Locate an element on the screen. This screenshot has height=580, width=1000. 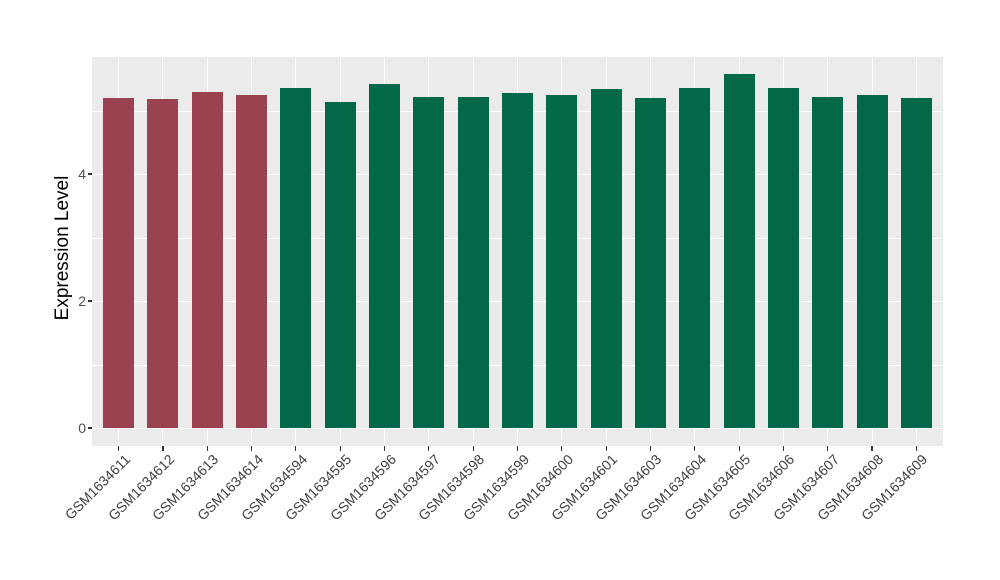
y-tick-label: 4 is located at coordinates (82, 174).